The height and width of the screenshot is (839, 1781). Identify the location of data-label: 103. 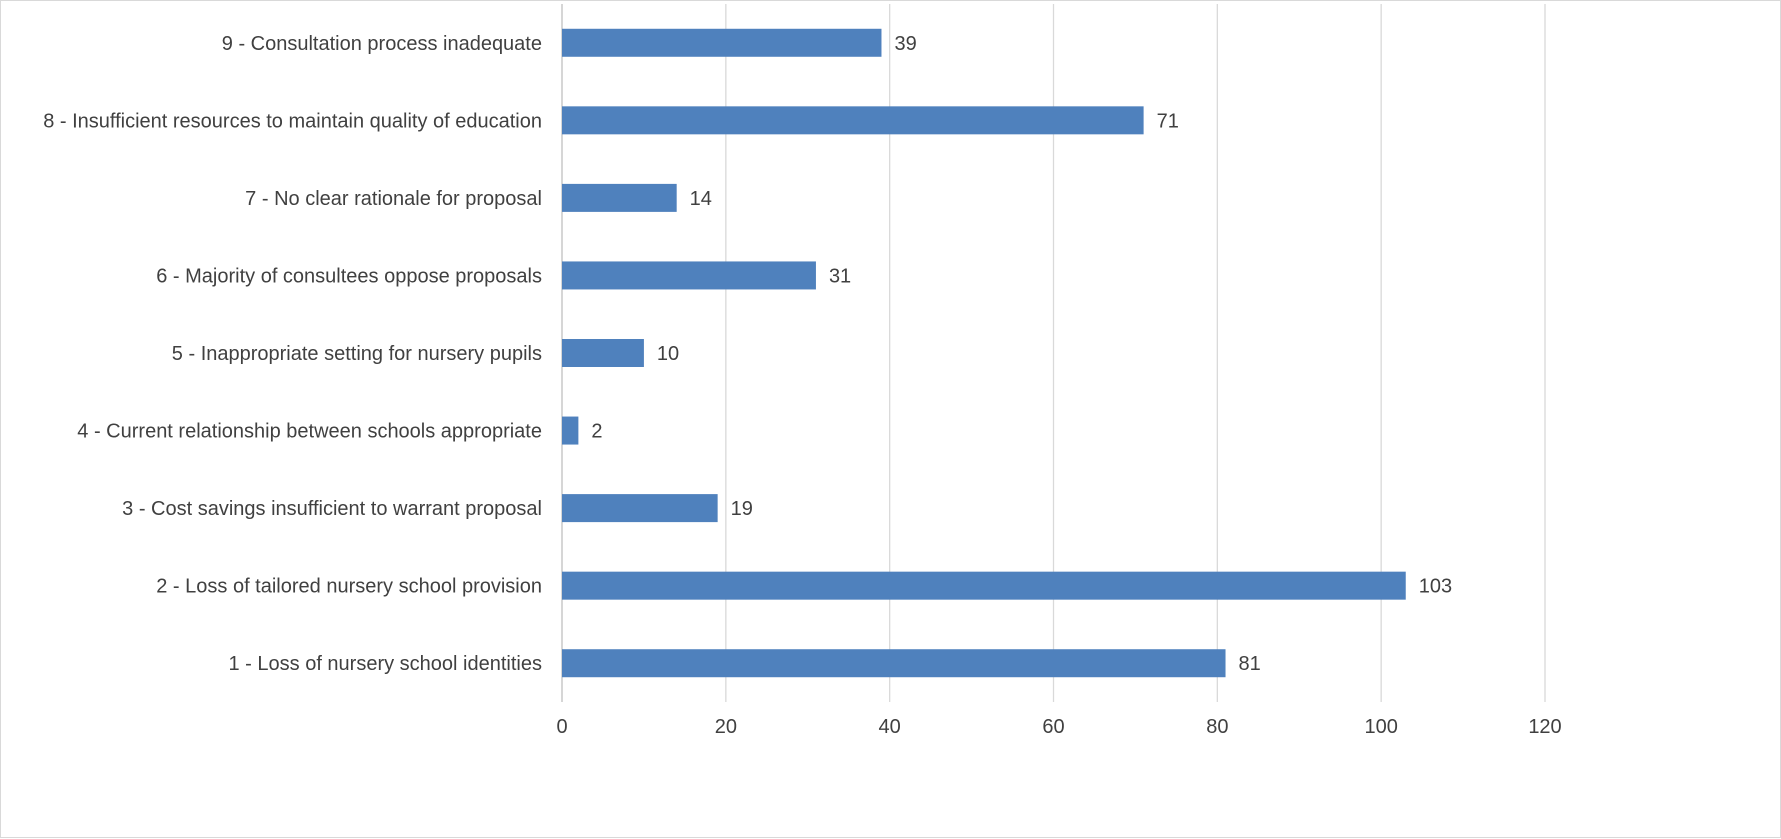
(1435, 587).